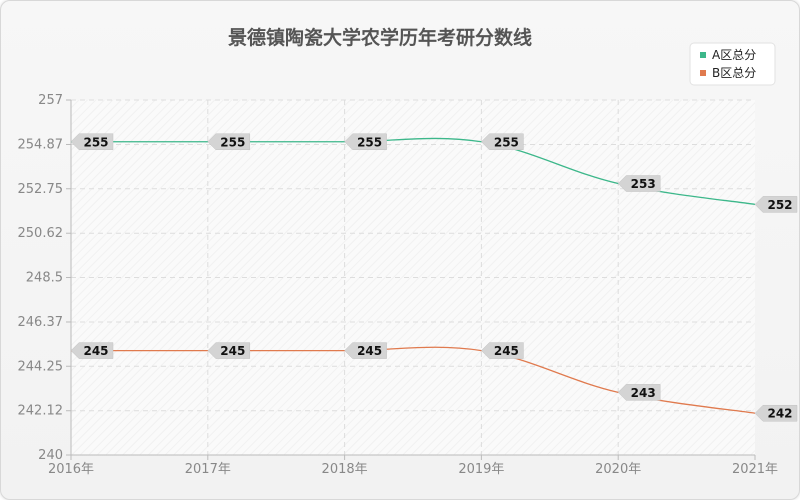  I want to click on y-tick-label: 242.12, so click(41, 411).